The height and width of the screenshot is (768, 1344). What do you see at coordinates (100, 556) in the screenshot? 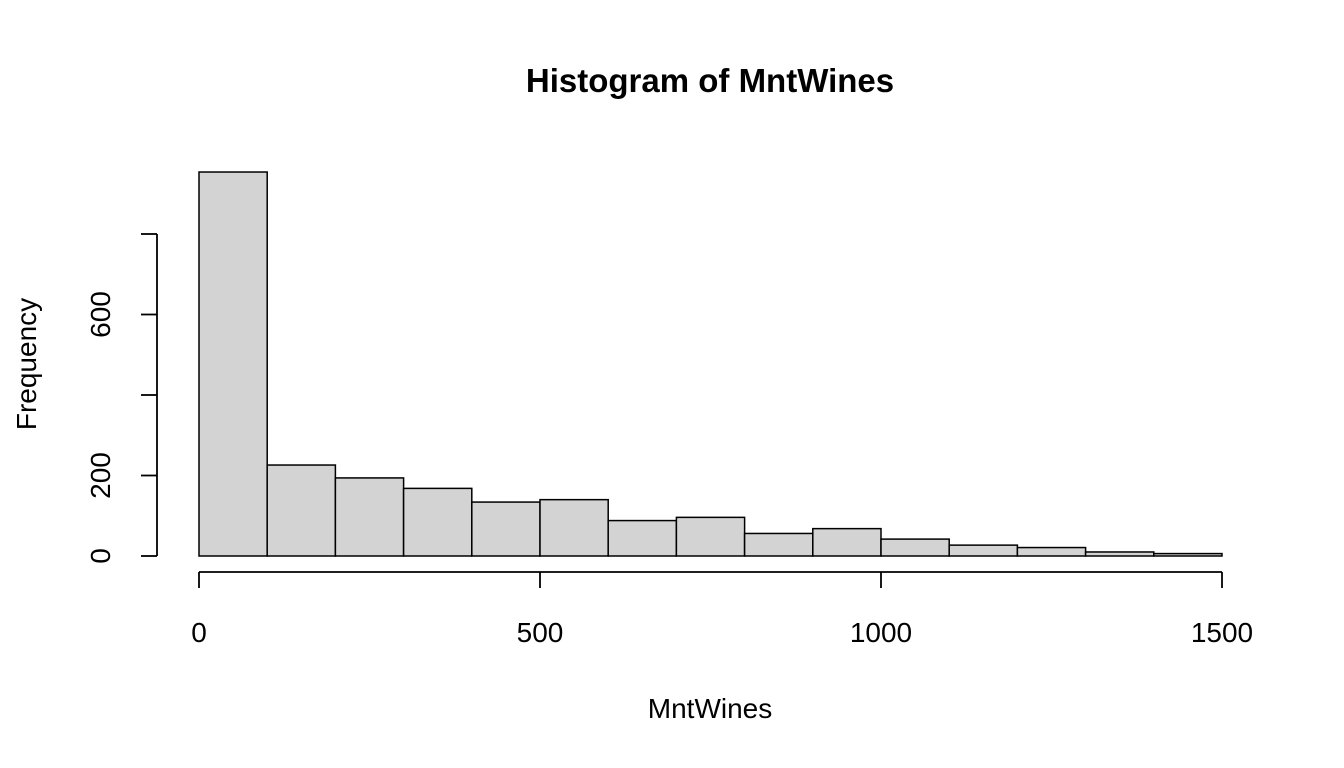
I see `y-tick-label: 0` at bounding box center [100, 556].